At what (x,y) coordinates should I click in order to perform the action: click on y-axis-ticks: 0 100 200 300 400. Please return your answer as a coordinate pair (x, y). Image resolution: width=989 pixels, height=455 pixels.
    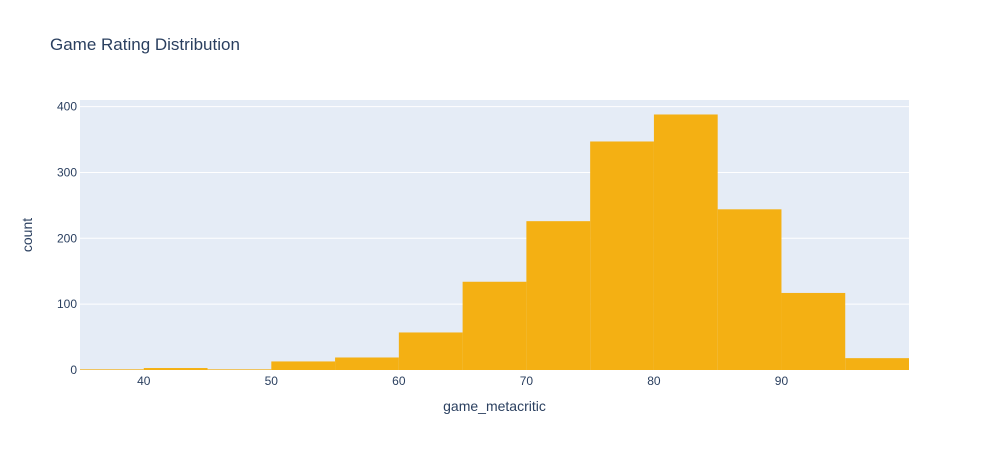
    Looking at the image, I should click on (67, 238).